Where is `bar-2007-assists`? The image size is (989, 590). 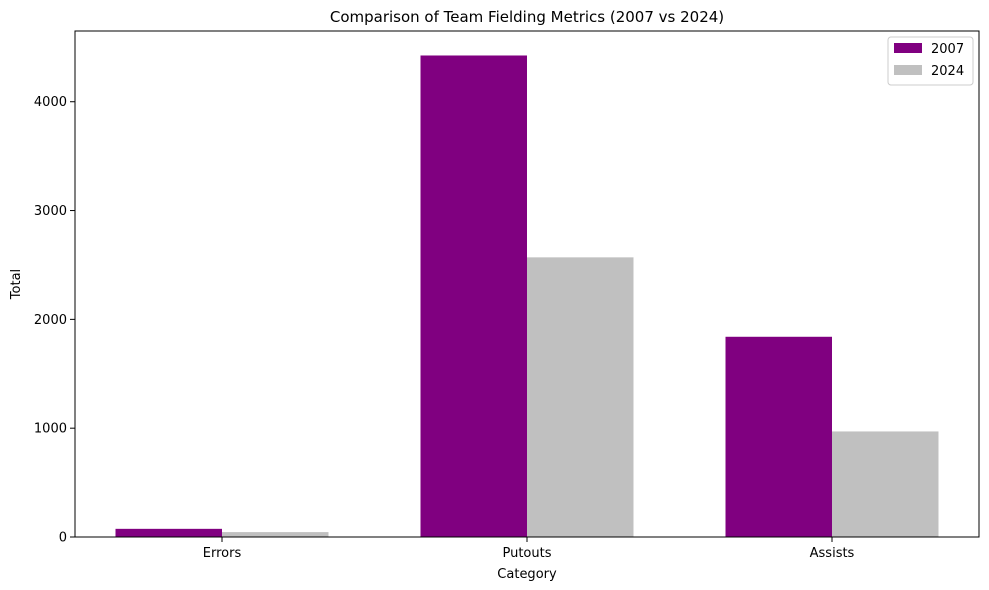
bar-2007-assists is located at coordinates (778, 436).